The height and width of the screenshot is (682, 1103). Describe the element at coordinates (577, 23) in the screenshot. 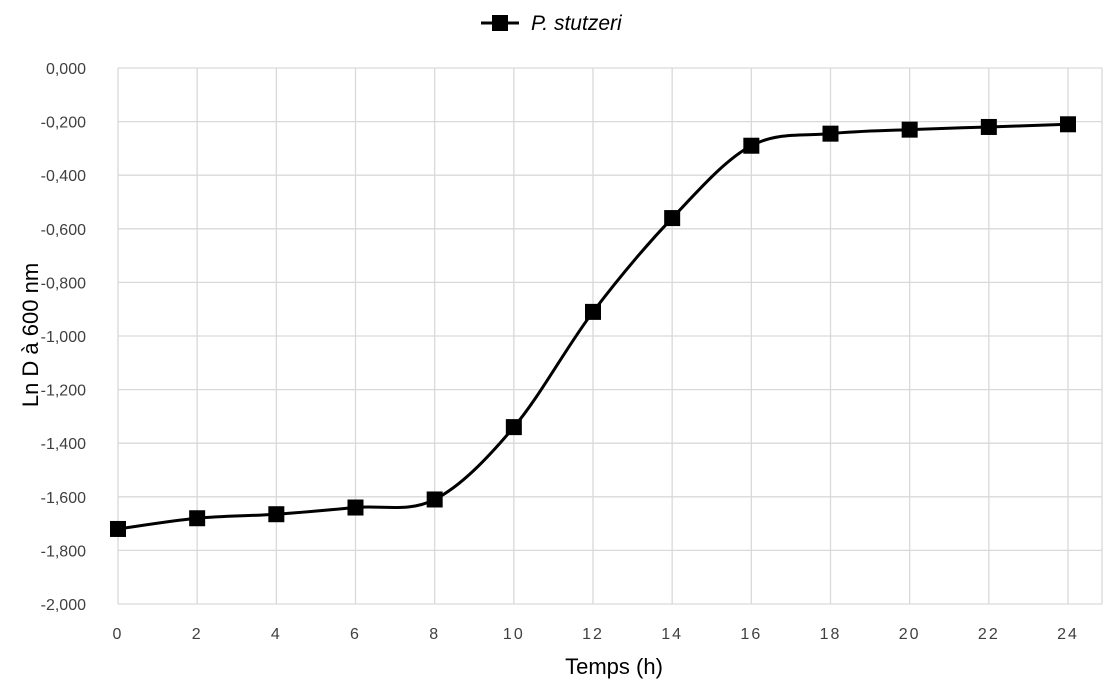

I see `legend-series-label: P. stutzeri` at that location.